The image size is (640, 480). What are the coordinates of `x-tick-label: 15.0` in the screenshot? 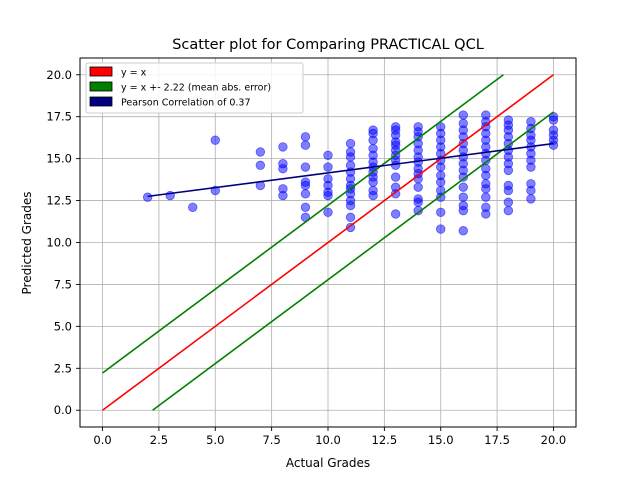 It's located at (441, 440).